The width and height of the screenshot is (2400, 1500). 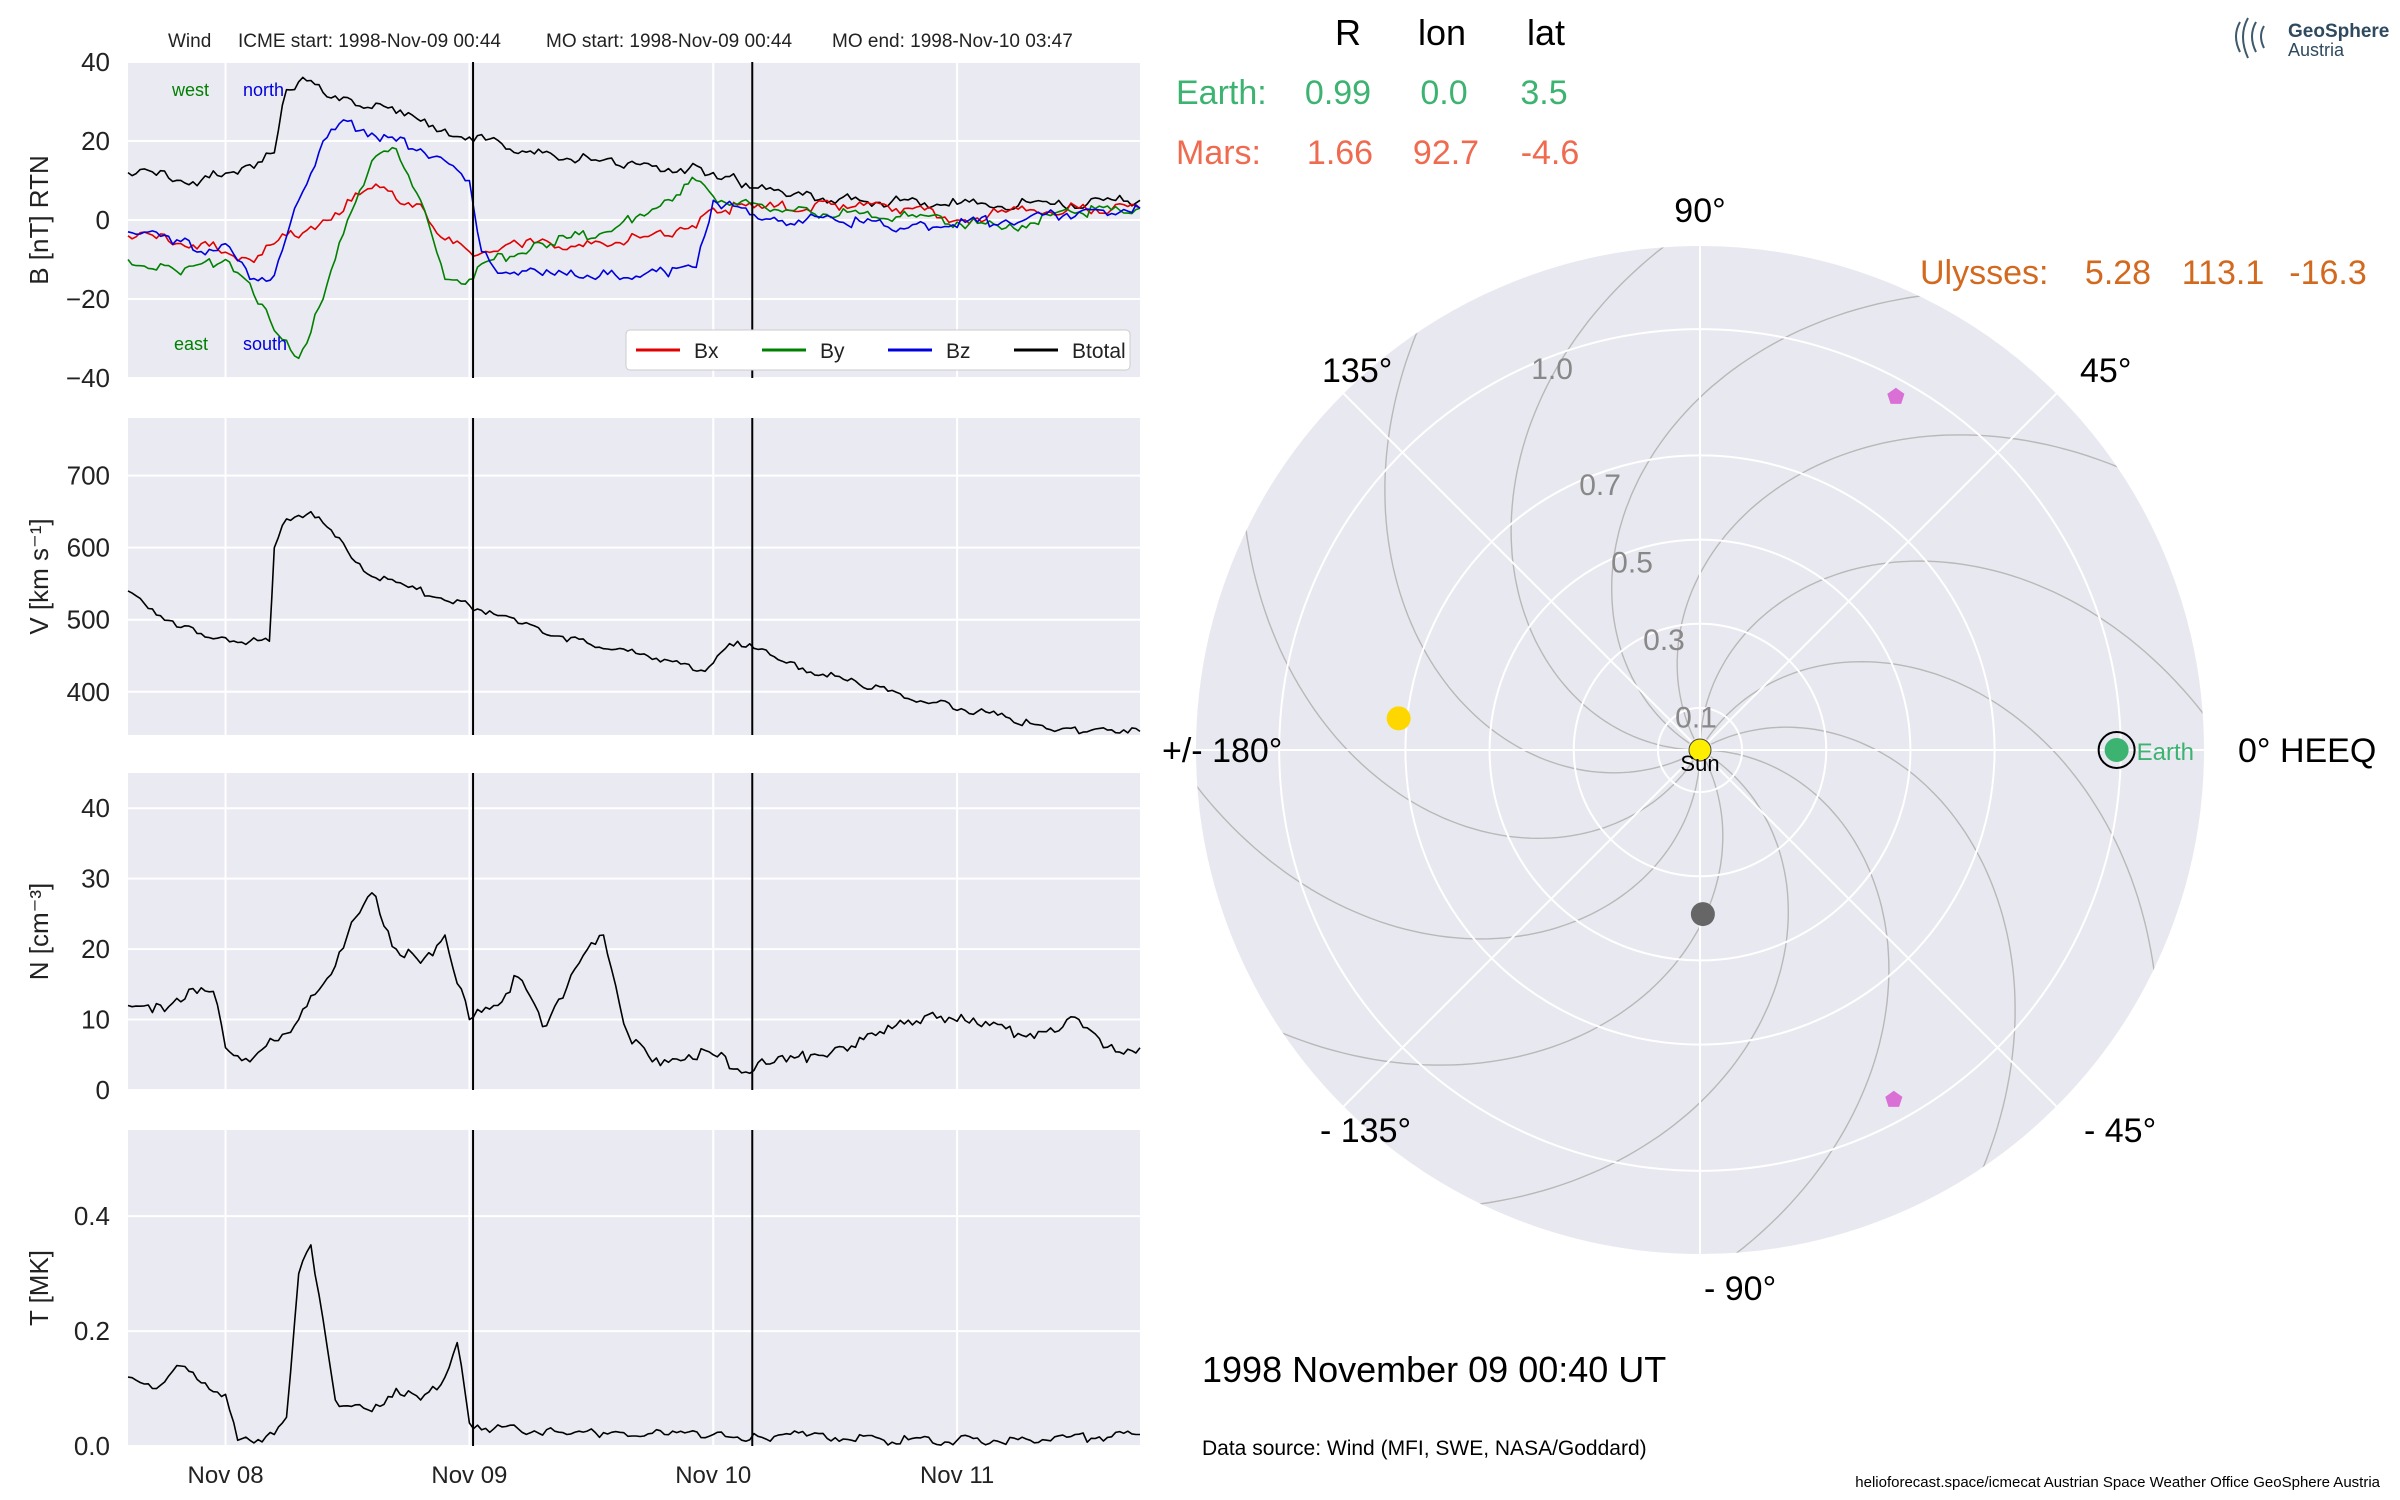 What do you see at coordinates (469, 1475) in the screenshot?
I see `x-tick-label: Nov 09` at bounding box center [469, 1475].